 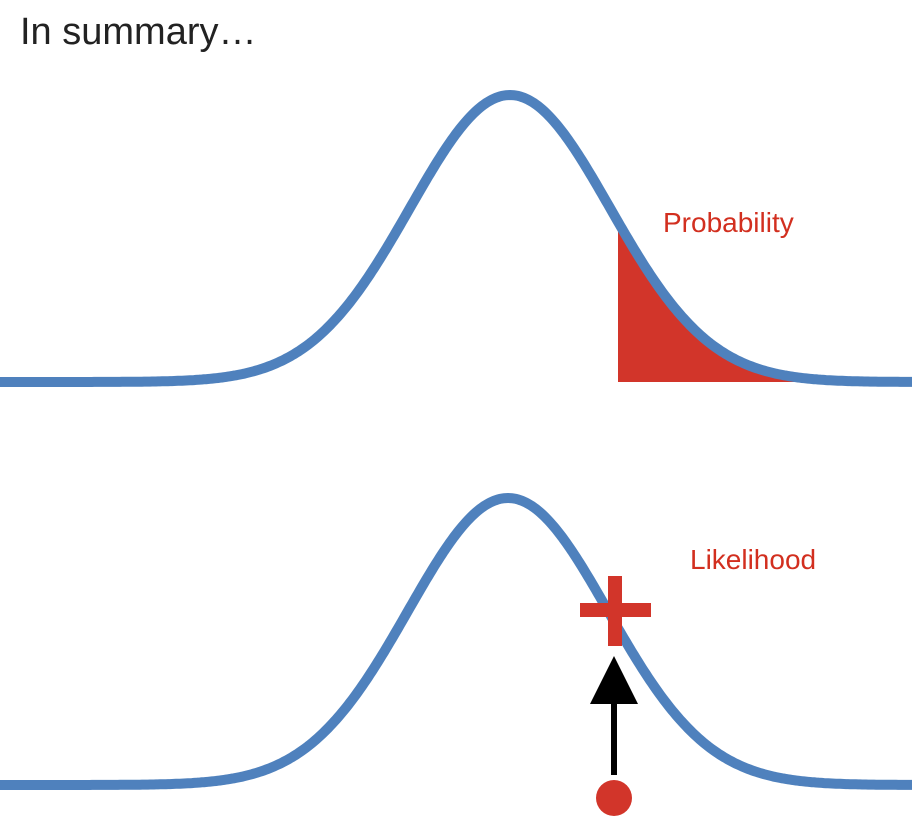 I want to click on likelihood-cross, so click(x=615, y=611).